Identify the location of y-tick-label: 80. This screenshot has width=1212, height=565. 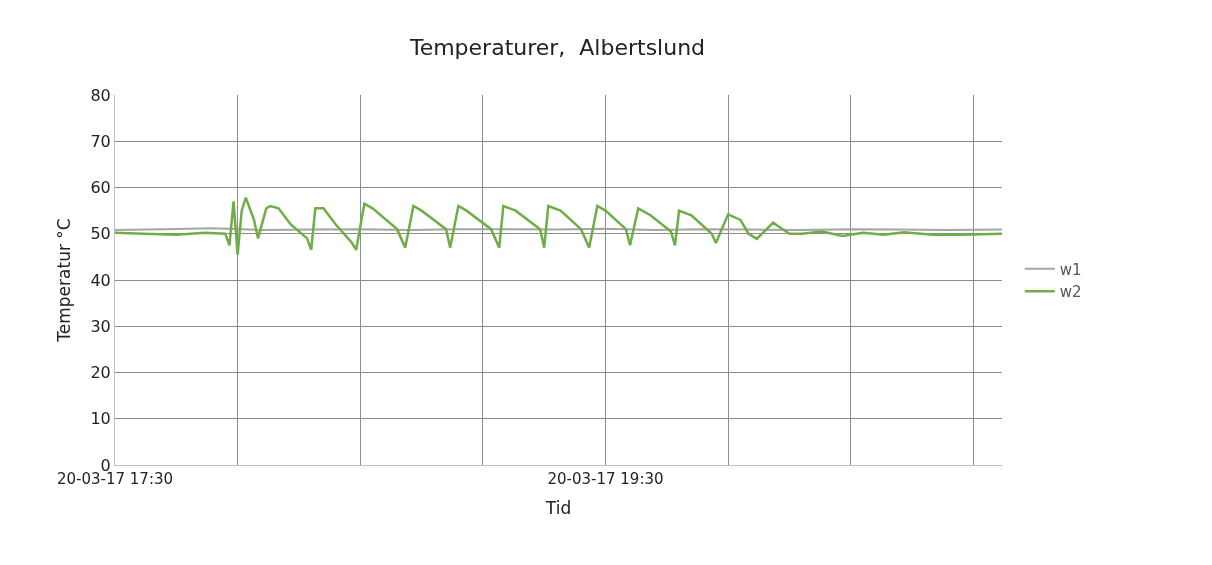
(100, 95).